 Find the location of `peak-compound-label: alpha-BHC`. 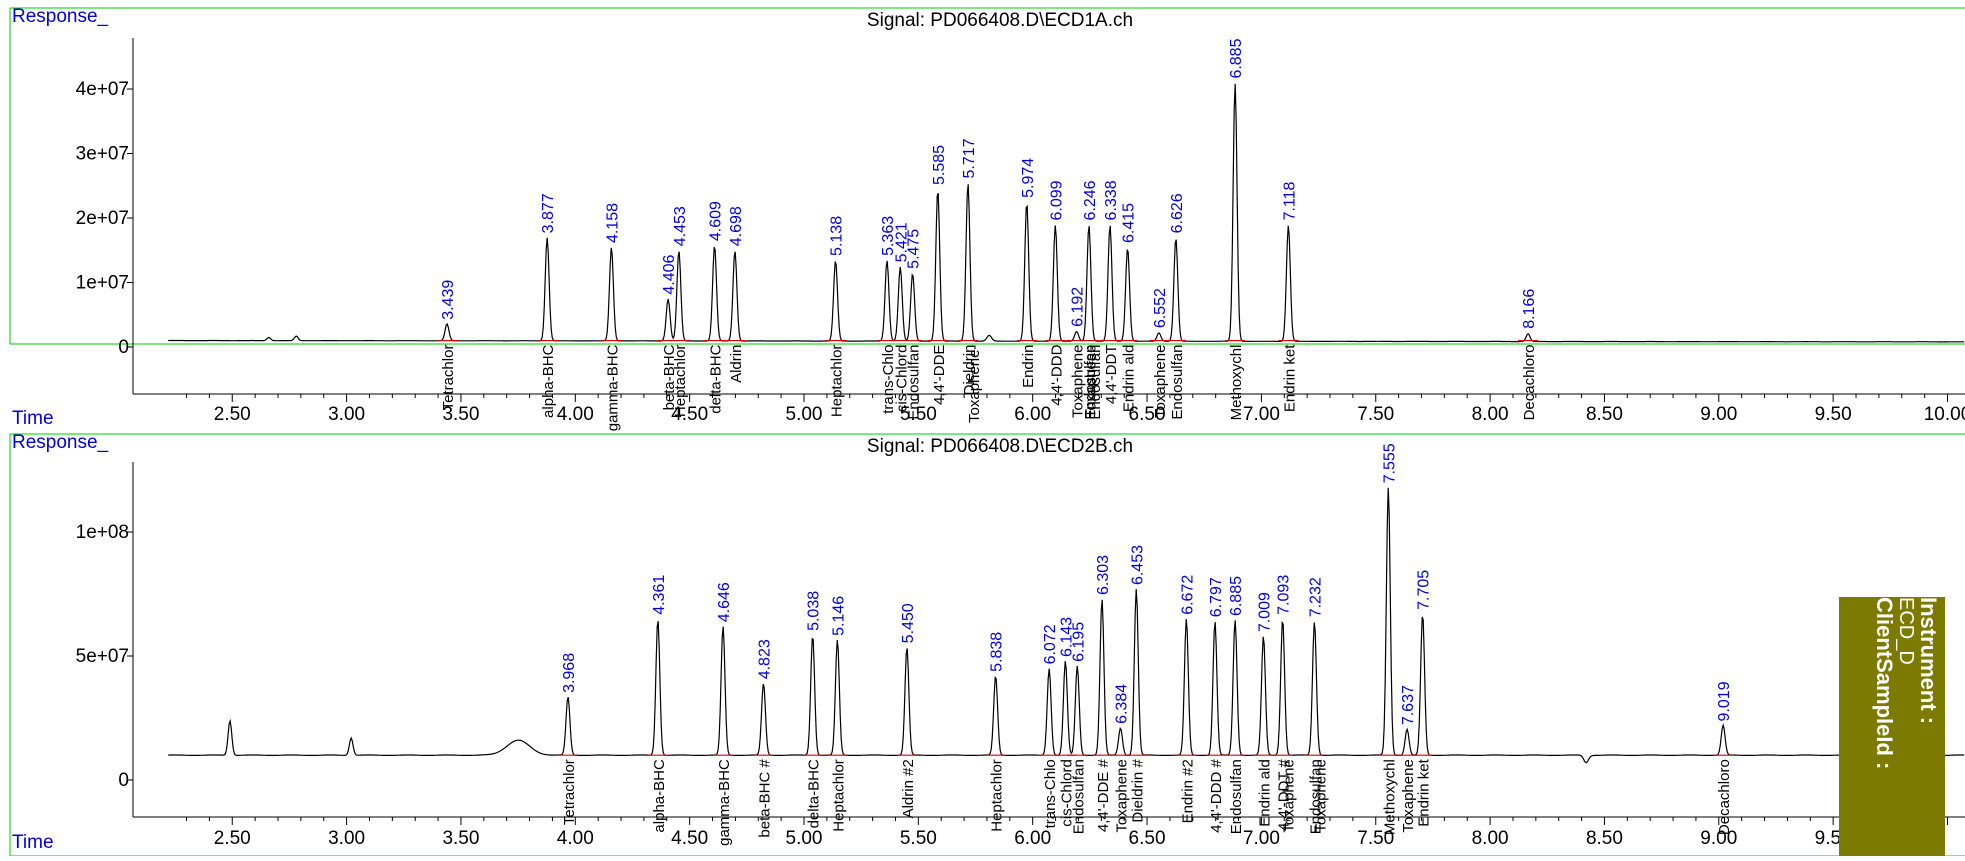

peak-compound-label: alpha-BHC is located at coordinates (659, 796).